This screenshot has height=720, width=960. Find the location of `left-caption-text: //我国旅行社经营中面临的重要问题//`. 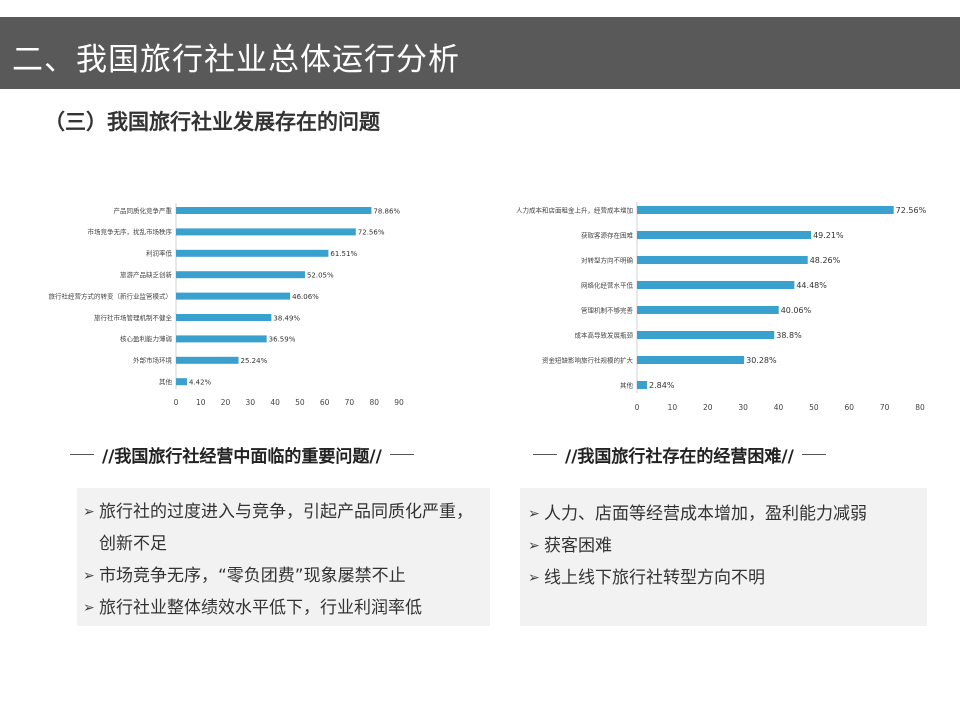

left-caption-text: //我国旅行社经营中面临的重要问题// is located at coordinates (242, 457).